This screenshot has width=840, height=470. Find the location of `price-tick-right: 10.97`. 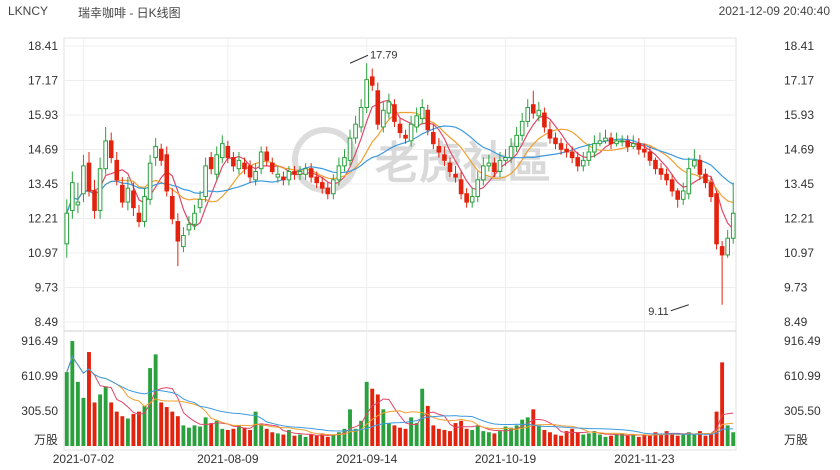

price-tick-right: 10.97 is located at coordinates (799, 253).